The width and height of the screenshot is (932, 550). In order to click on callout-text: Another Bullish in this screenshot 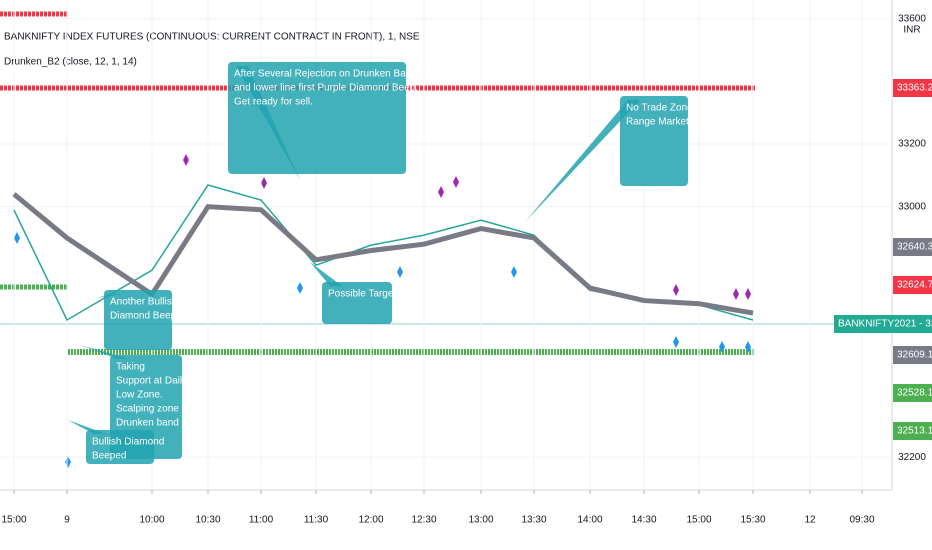, I will do `click(143, 302)`.